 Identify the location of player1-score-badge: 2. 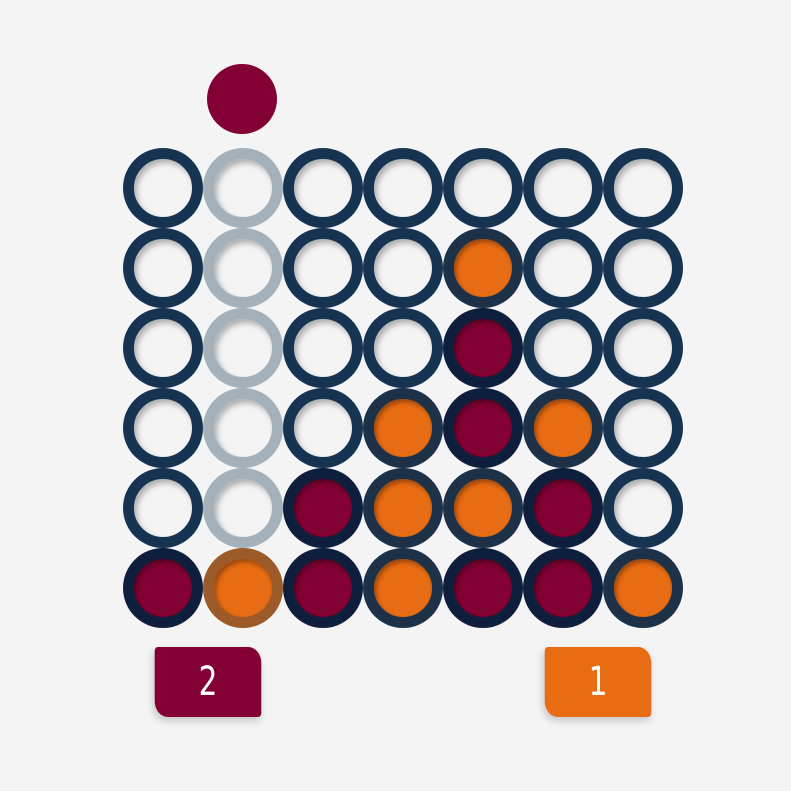
(208, 682).